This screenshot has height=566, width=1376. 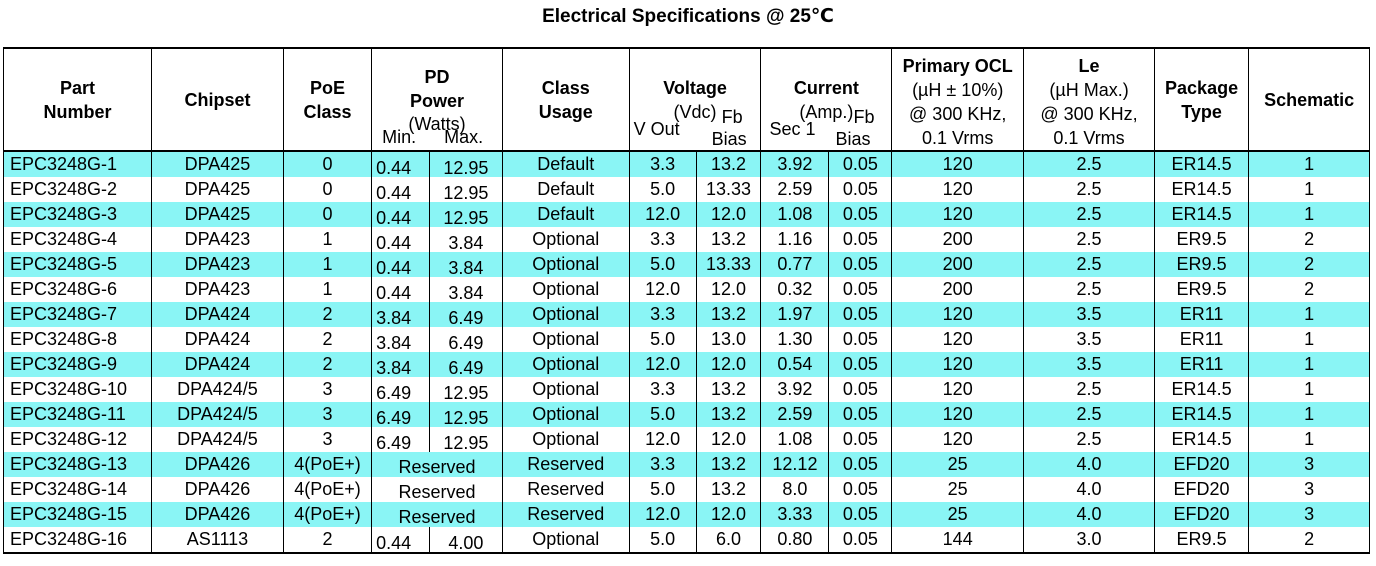 What do you see at coordinates (1309, 464) in the screenshot?
I see `cell-schematic: 3` at bounding box center [1309, 464].